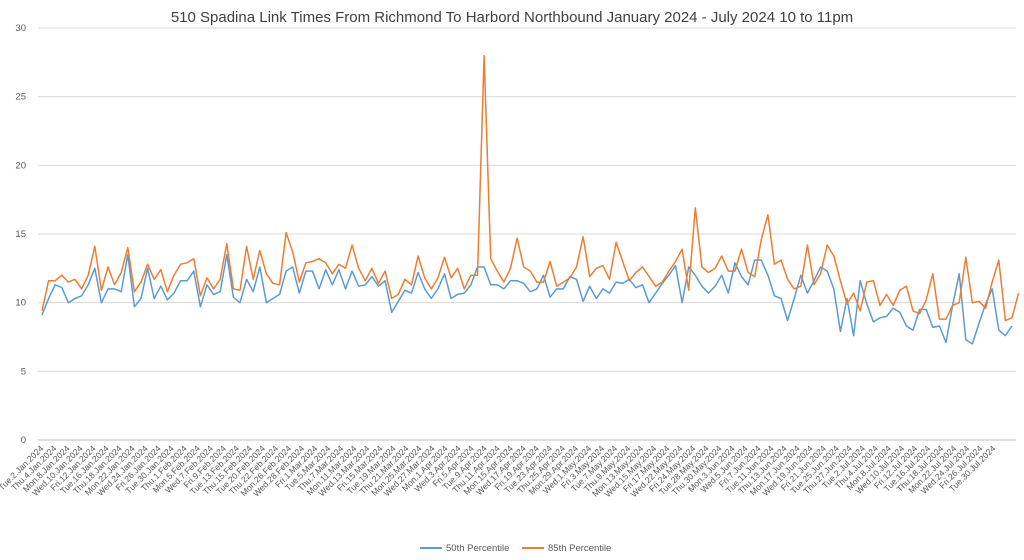 The image size is (1024, 560). I want to click on y-tick-label: 0, so click(23, 440).